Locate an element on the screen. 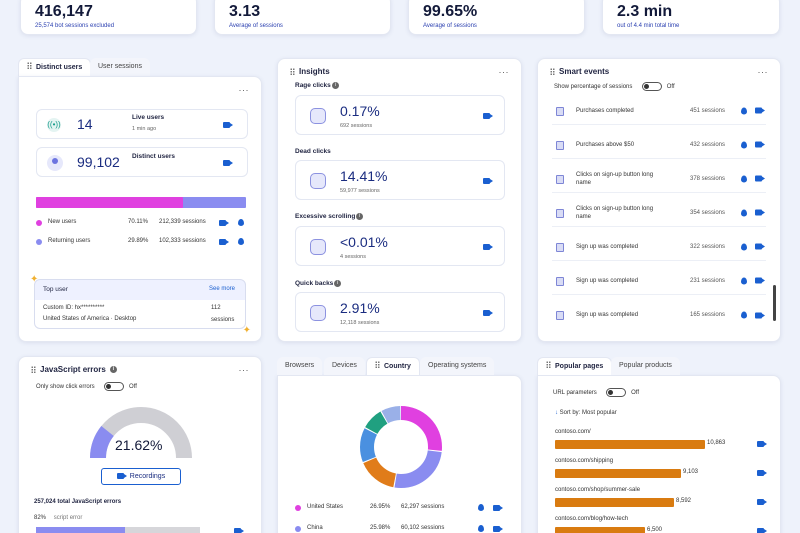  document-icon is located at coordinates (560, 179).